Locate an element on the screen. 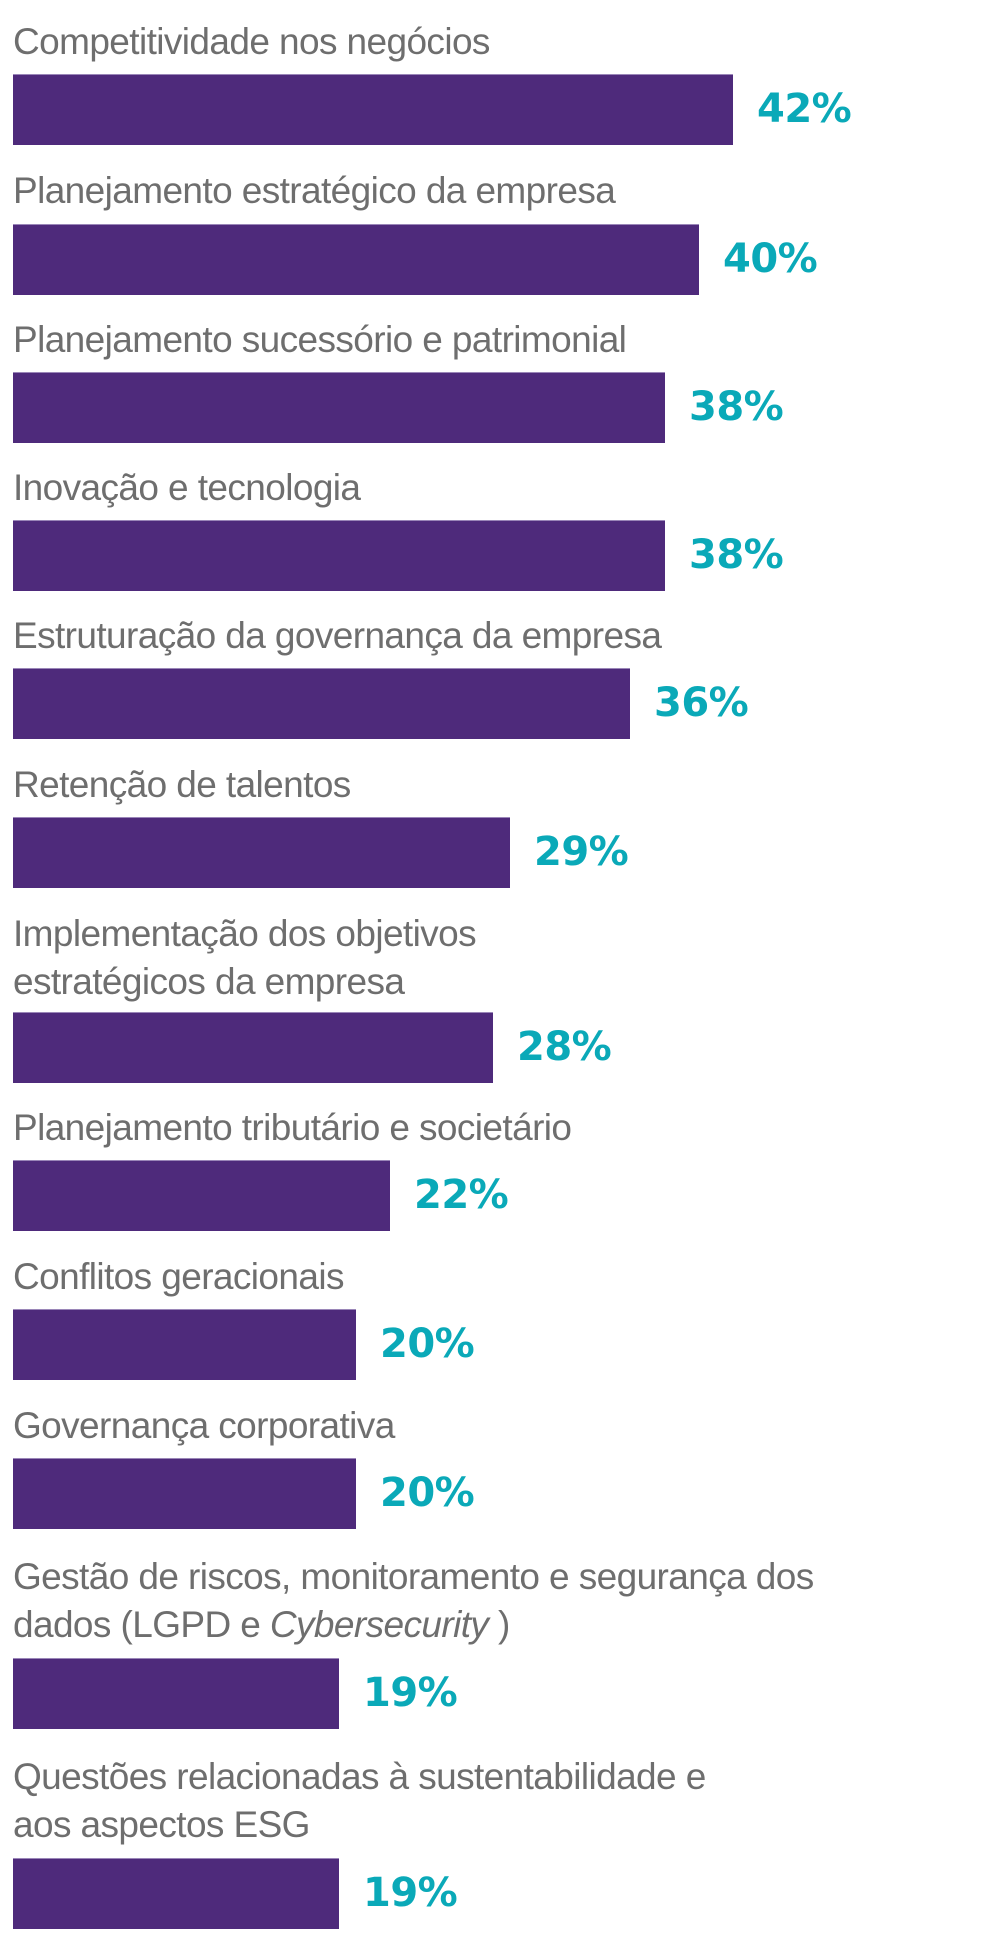 This screenshot has width=1000, height=1945. chart-row: Competitividade nos negócios 42% is located at coordinates (503, 83).